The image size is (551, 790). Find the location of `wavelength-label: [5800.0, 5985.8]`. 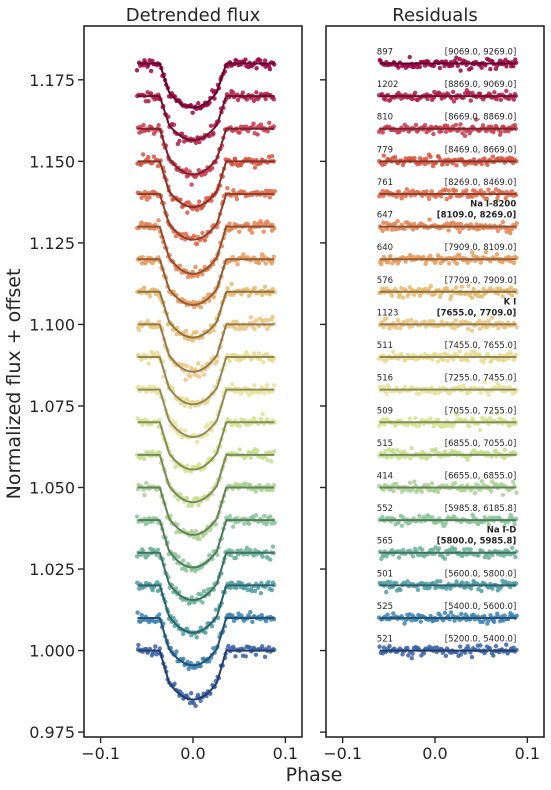

wavelength-label: [5800.0, 5985.8] is located at coordinates (477, 542).